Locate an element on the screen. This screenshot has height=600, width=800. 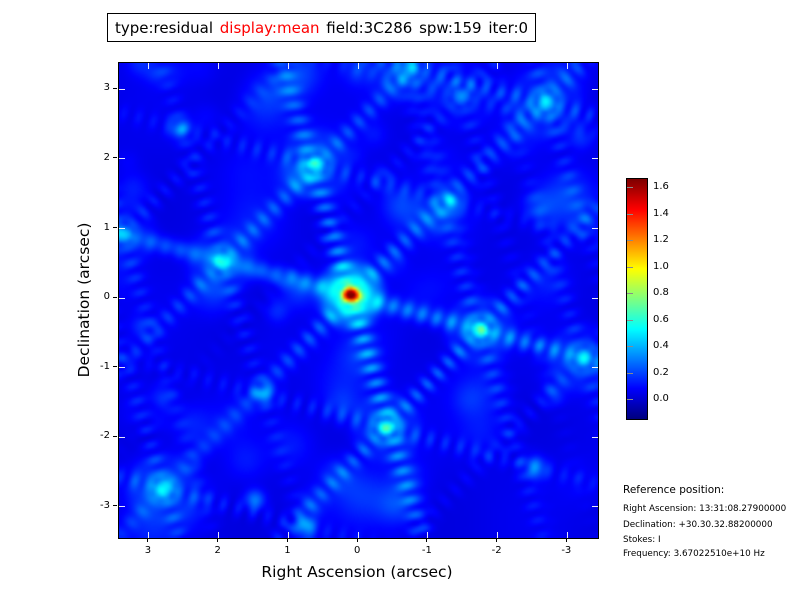
x-axis-label: Right Ascension (arcsec) is located at coordinates (357, 572).